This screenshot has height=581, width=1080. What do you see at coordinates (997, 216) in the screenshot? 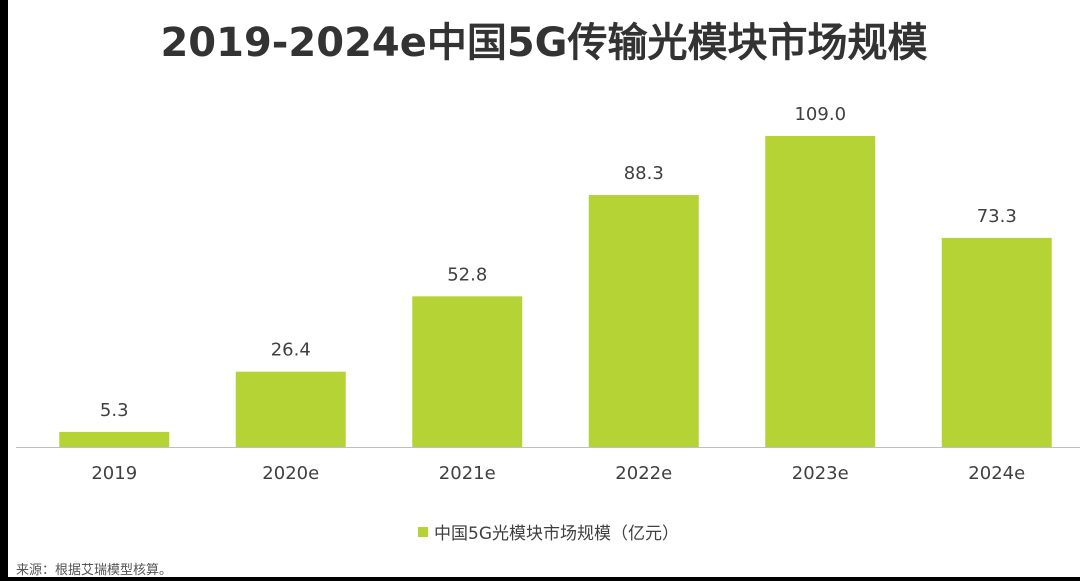
I see `value-label: 73.3` at bounding box center [997, 216].